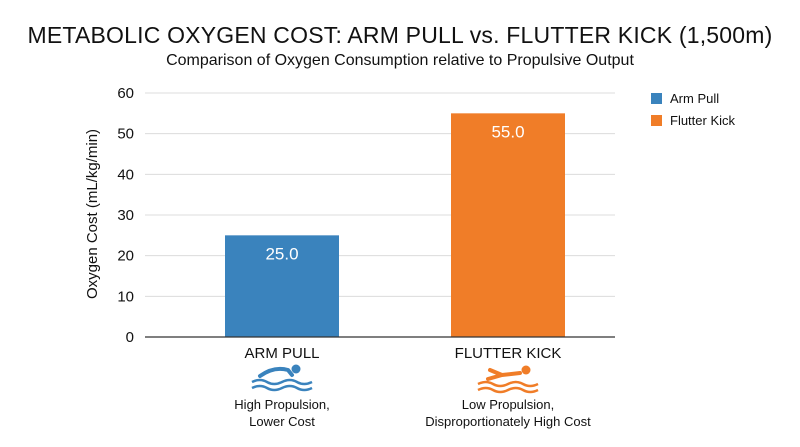  What do you see at coordinates (281, 404) in the screenshot?
I see `annotation-text: High Propulsion,` at bounding box center [281, 404].